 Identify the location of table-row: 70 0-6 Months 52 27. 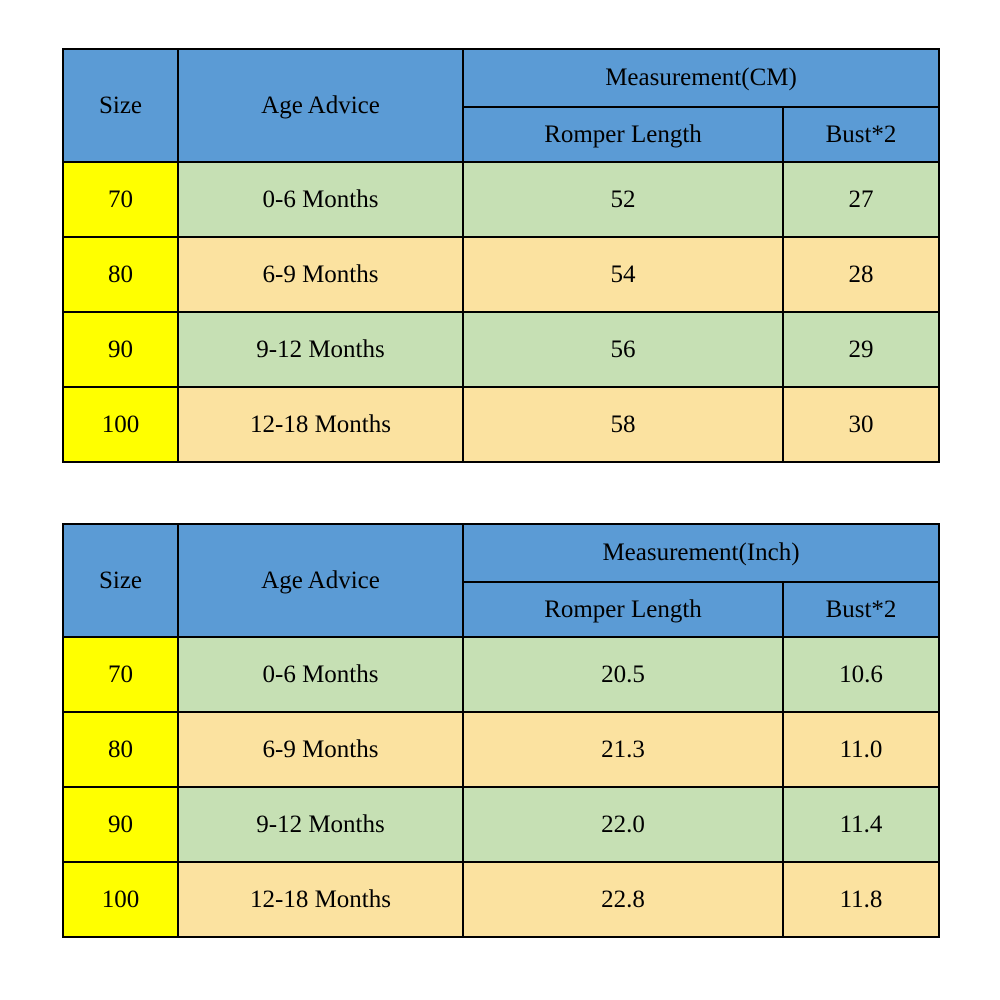
(501, 199).